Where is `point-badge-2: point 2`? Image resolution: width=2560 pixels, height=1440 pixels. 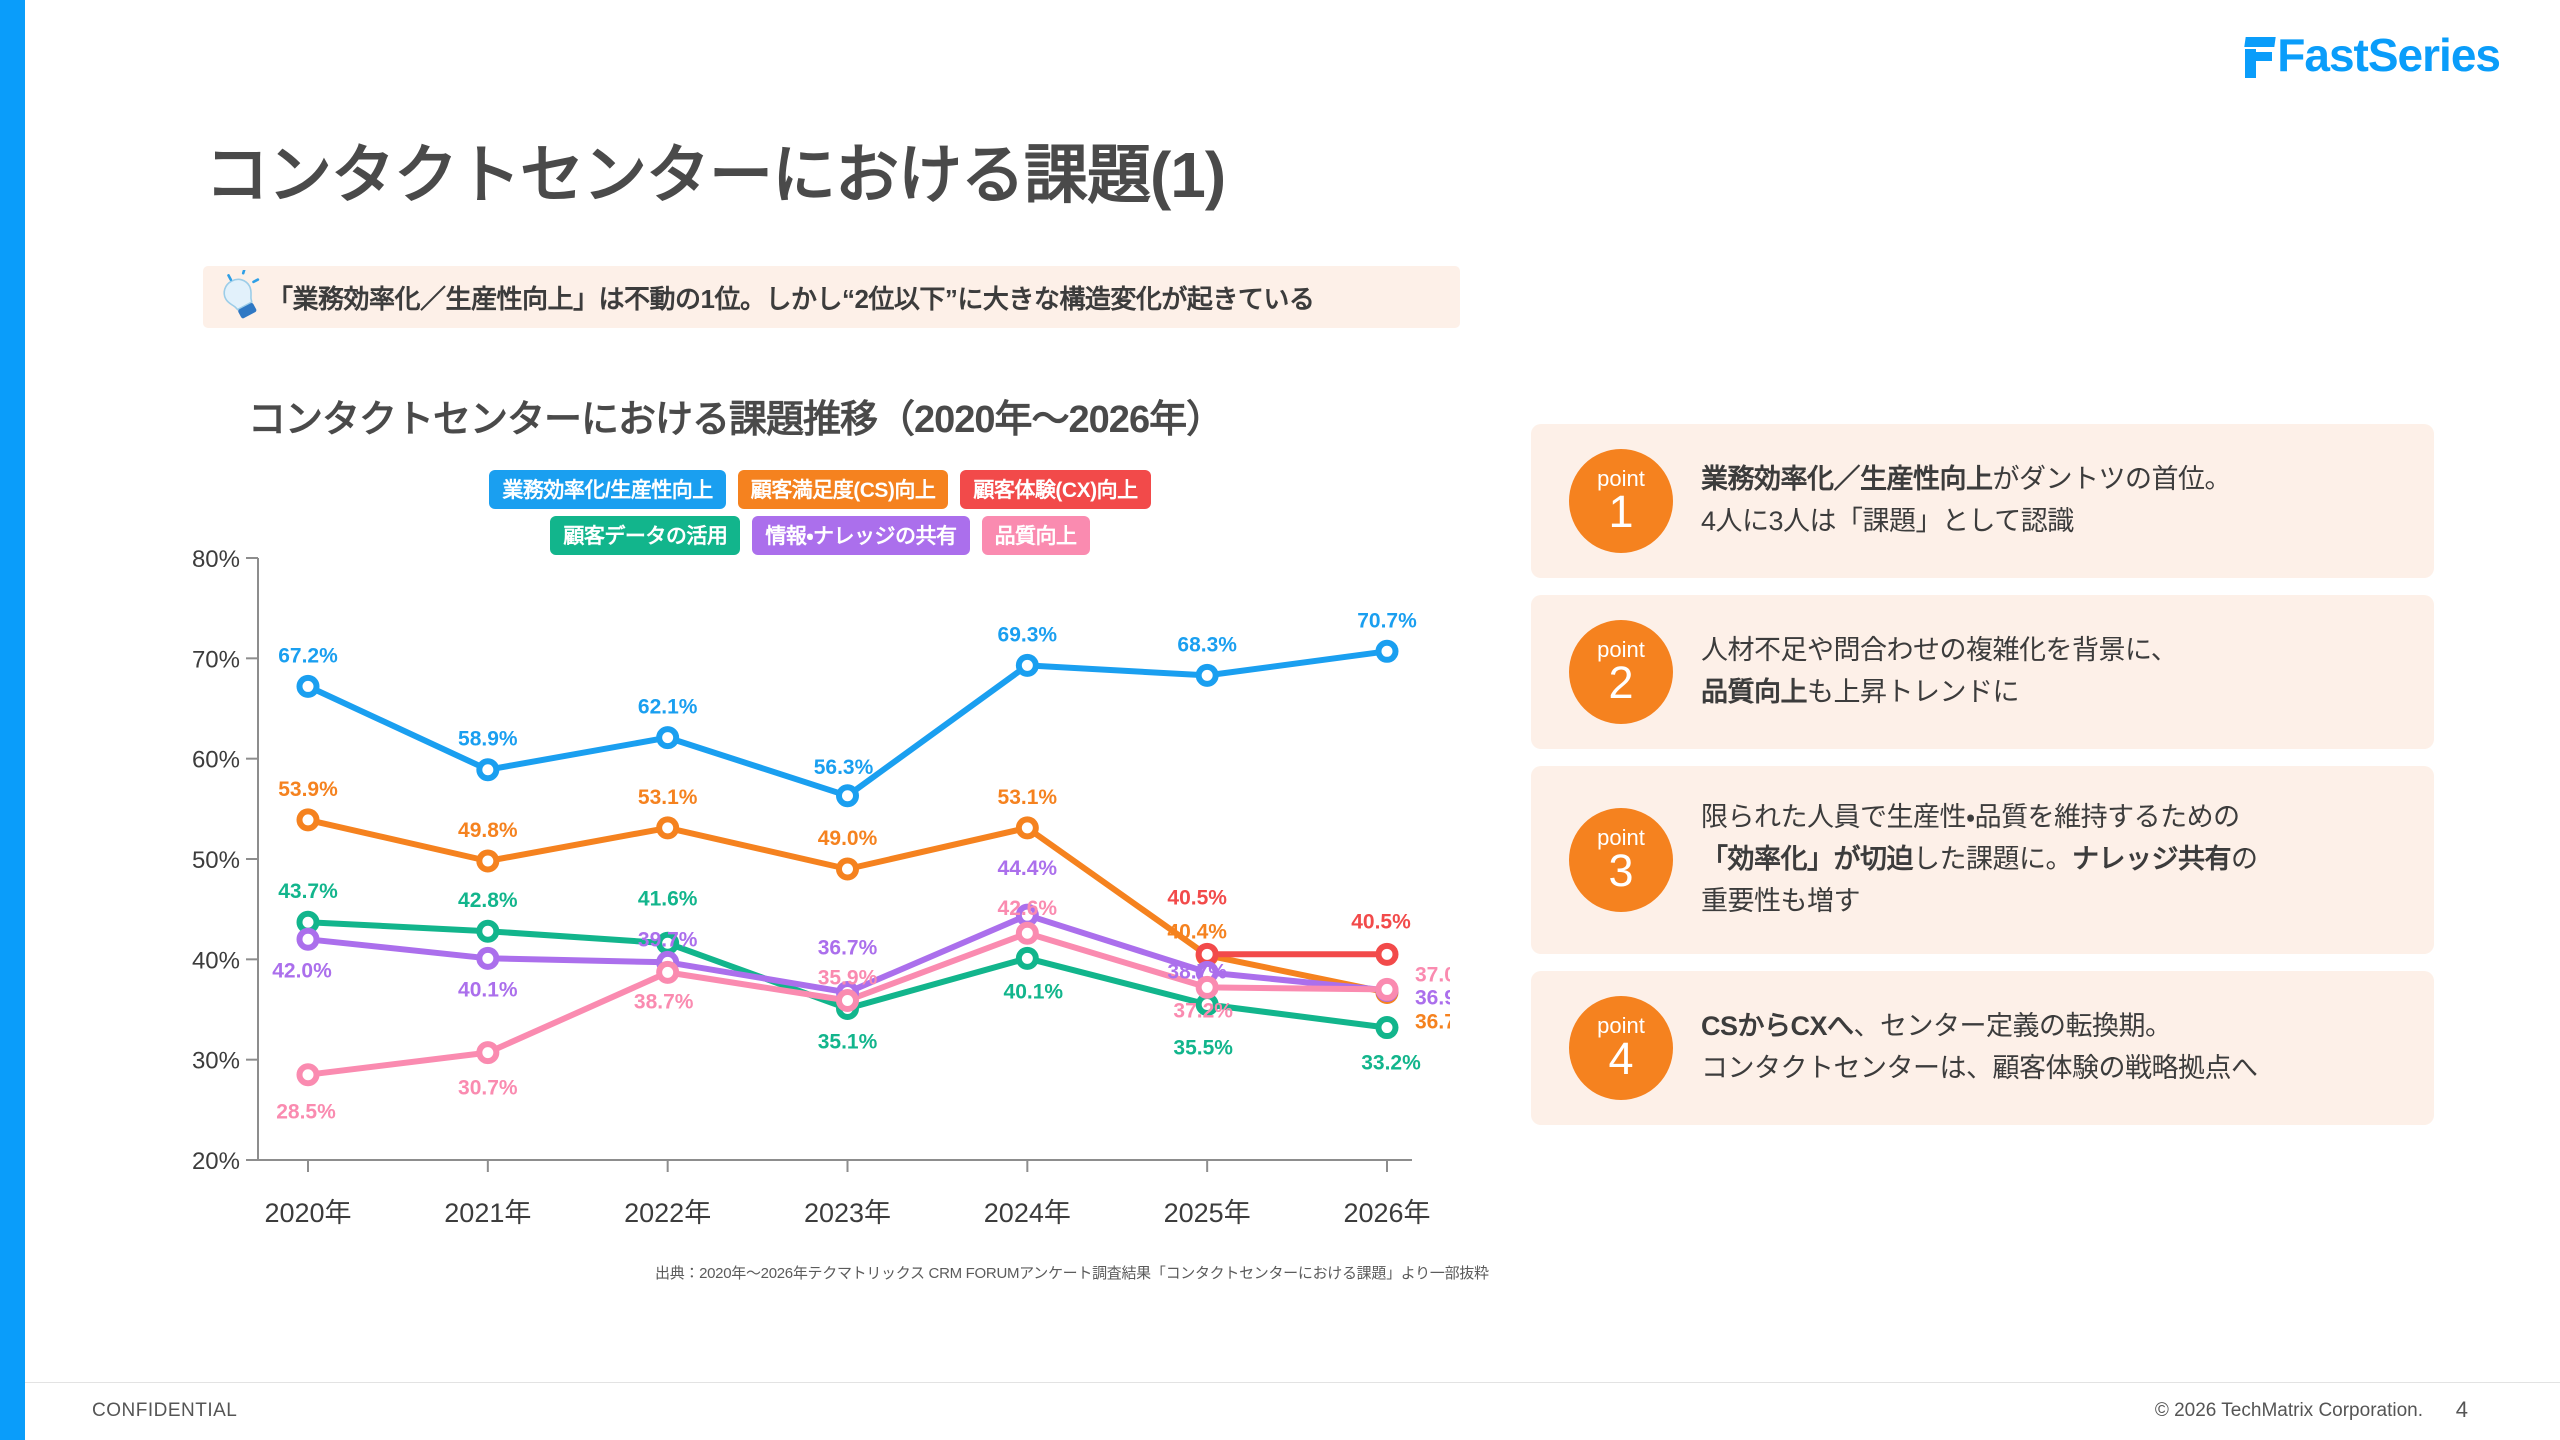 point-badge-2: point 2 is located at coordinates (1621, 672).